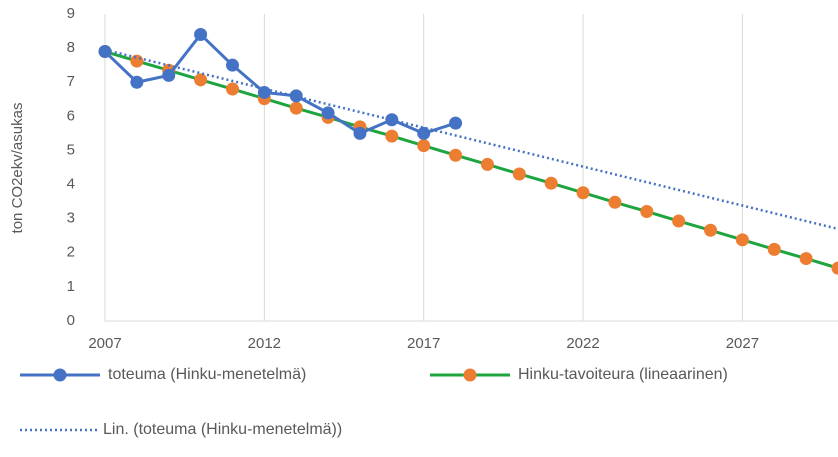 The height and width of the screenshot is (457, 838). I want to click on y-axis-label: ton CO2ekv/asukas, so click(17, 168).